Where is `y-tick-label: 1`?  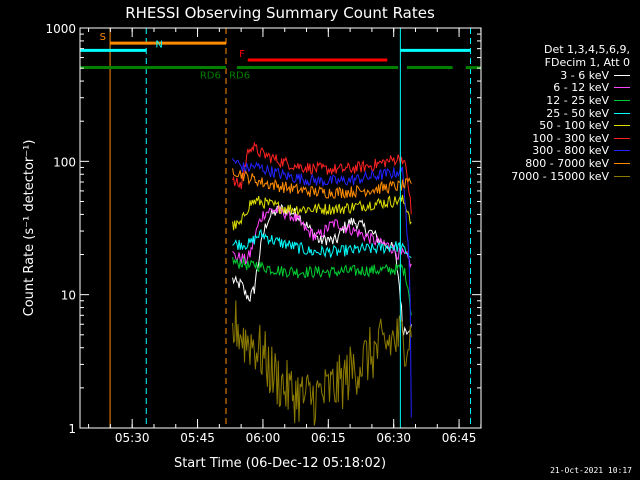 y-tick-label: 1 is located at coordinates (72, 429).